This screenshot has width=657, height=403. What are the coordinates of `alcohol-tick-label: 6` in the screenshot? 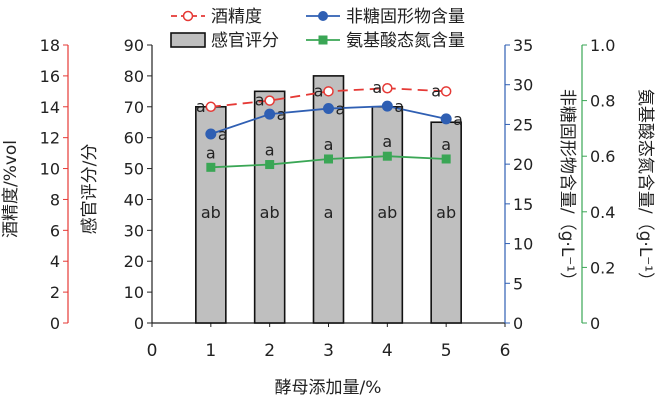 It's located at (55, 230).